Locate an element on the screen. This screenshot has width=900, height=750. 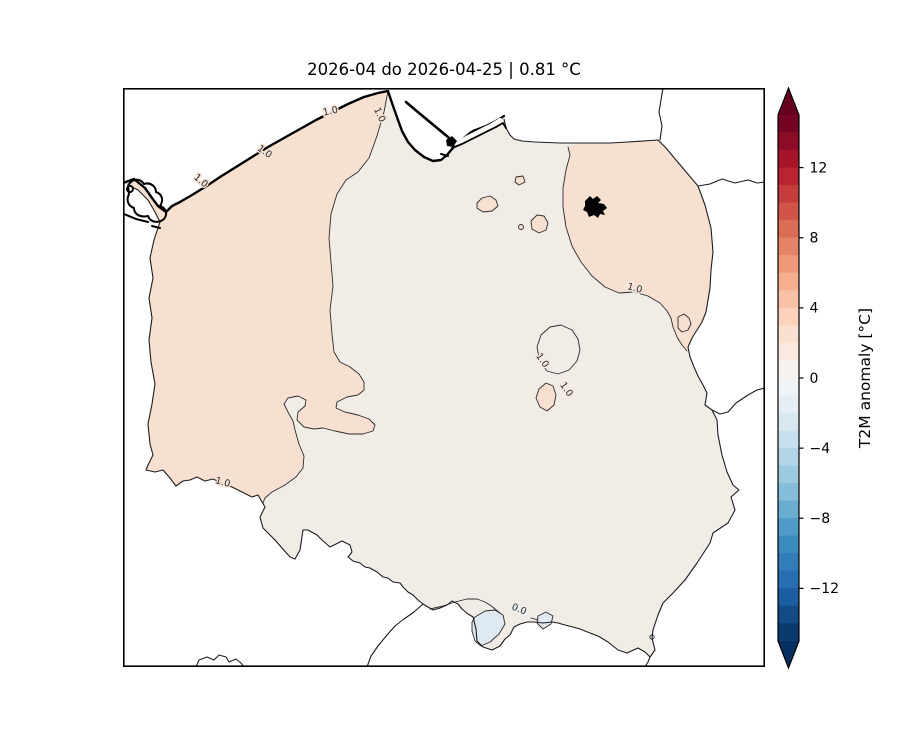
border-belarus-ukraine is located at coordinates (738, 401).